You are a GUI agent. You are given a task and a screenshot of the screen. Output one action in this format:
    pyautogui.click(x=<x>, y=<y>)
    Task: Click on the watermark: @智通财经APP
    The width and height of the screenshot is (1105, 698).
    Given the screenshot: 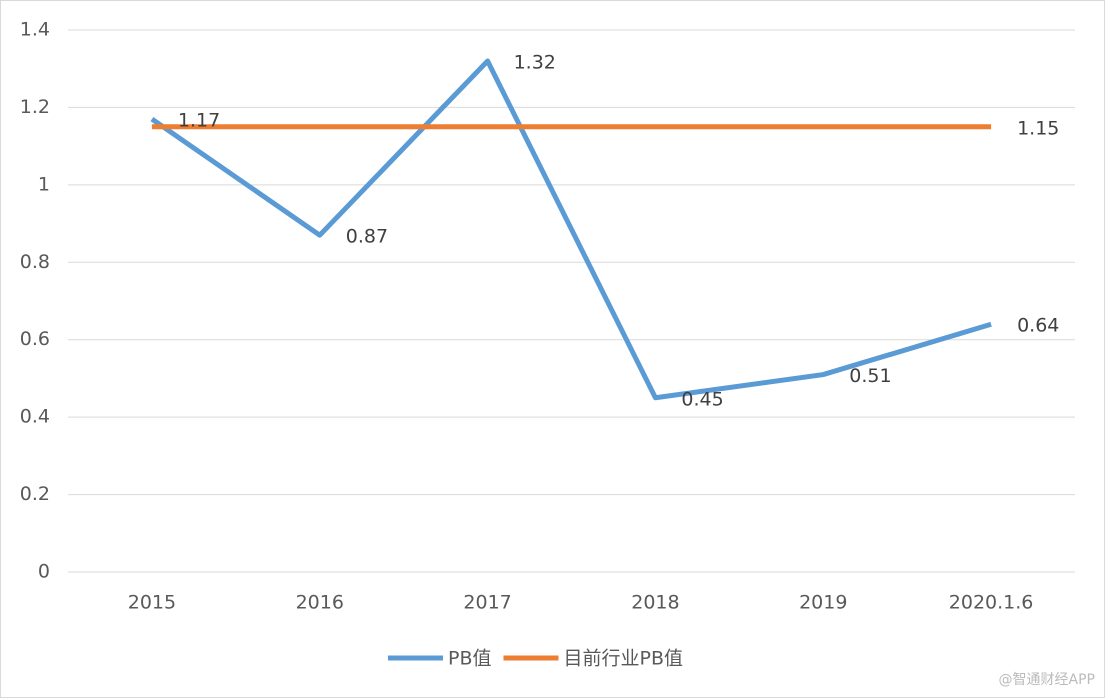 What is the action you would take?
    pyautogui.click(x=1047, y=680)
    